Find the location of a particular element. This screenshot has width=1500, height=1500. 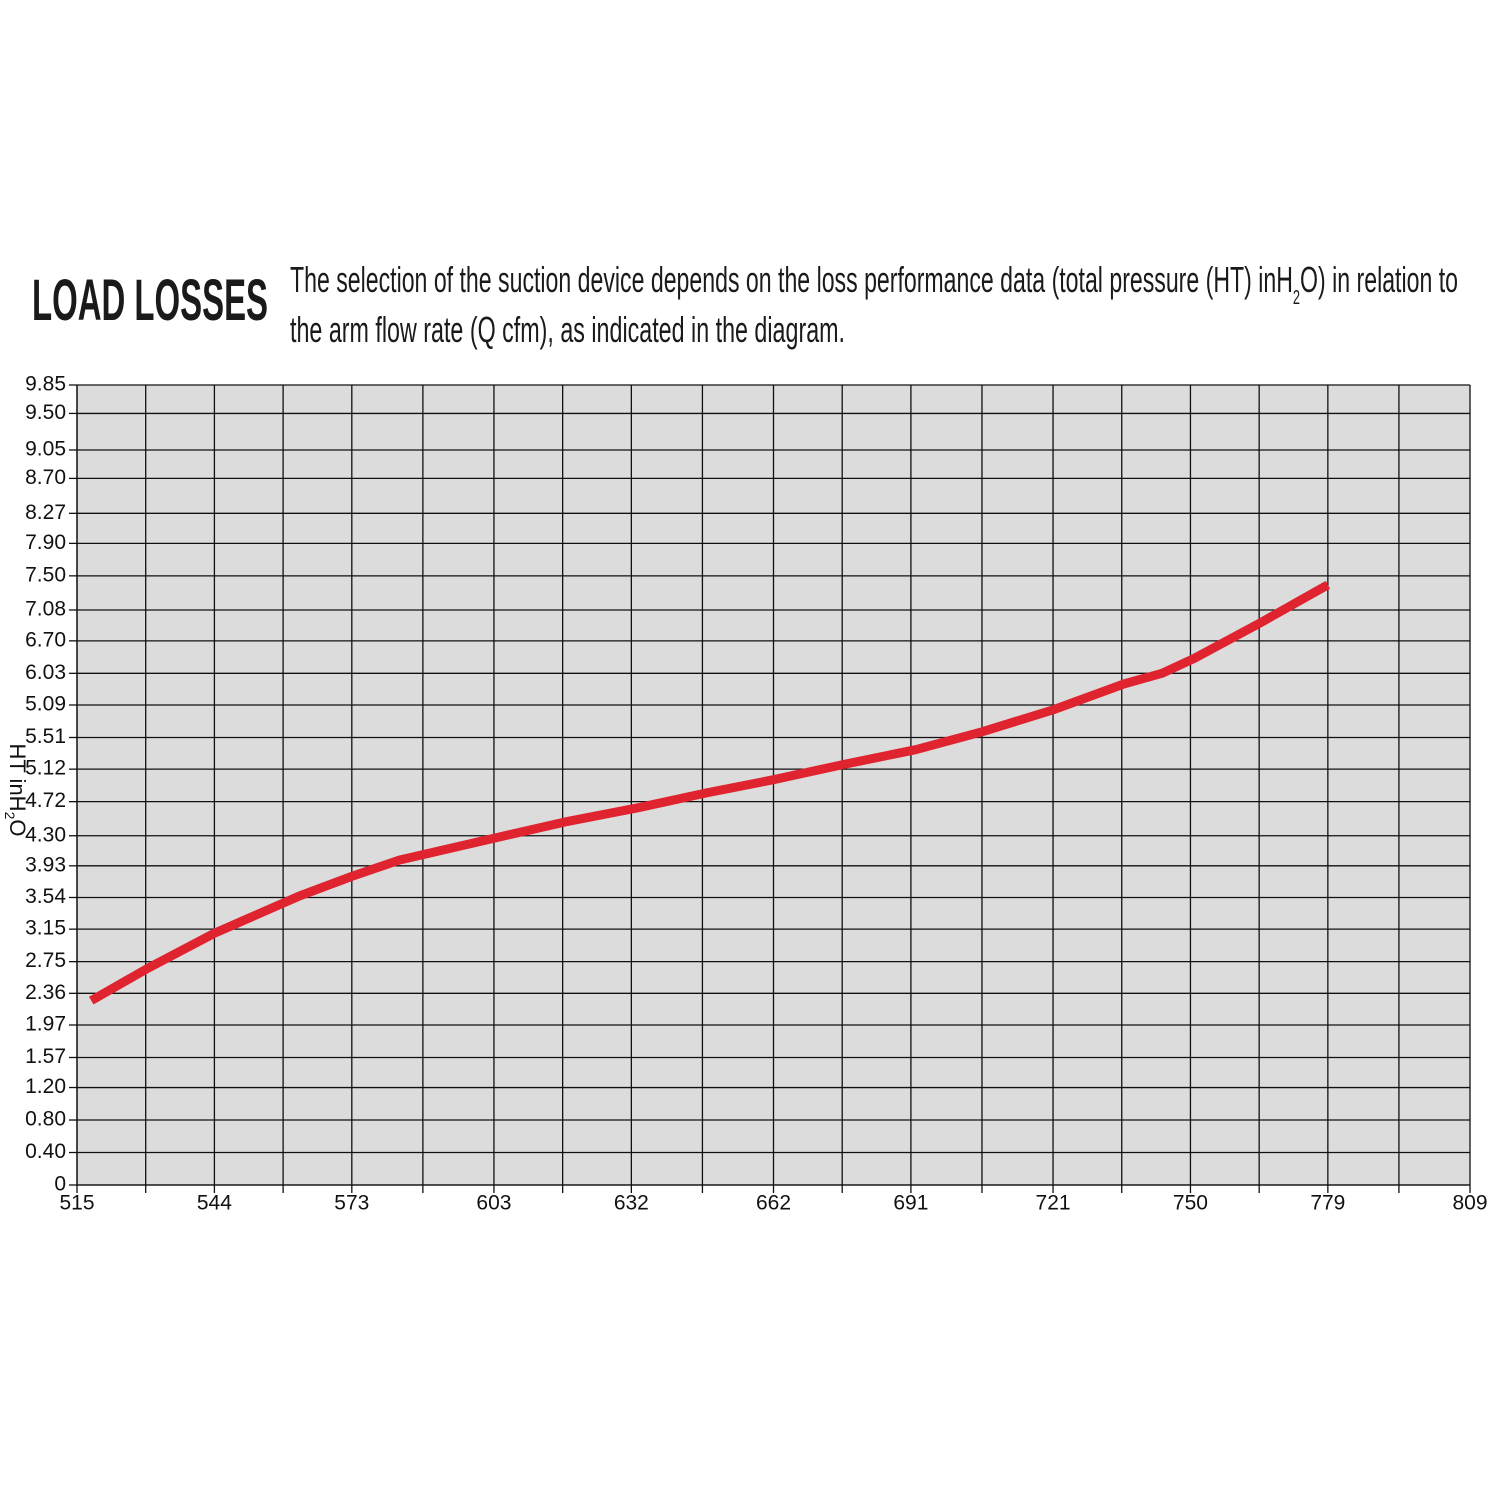

y-tick-label: 2.36 is located at coordinates (45, 992).